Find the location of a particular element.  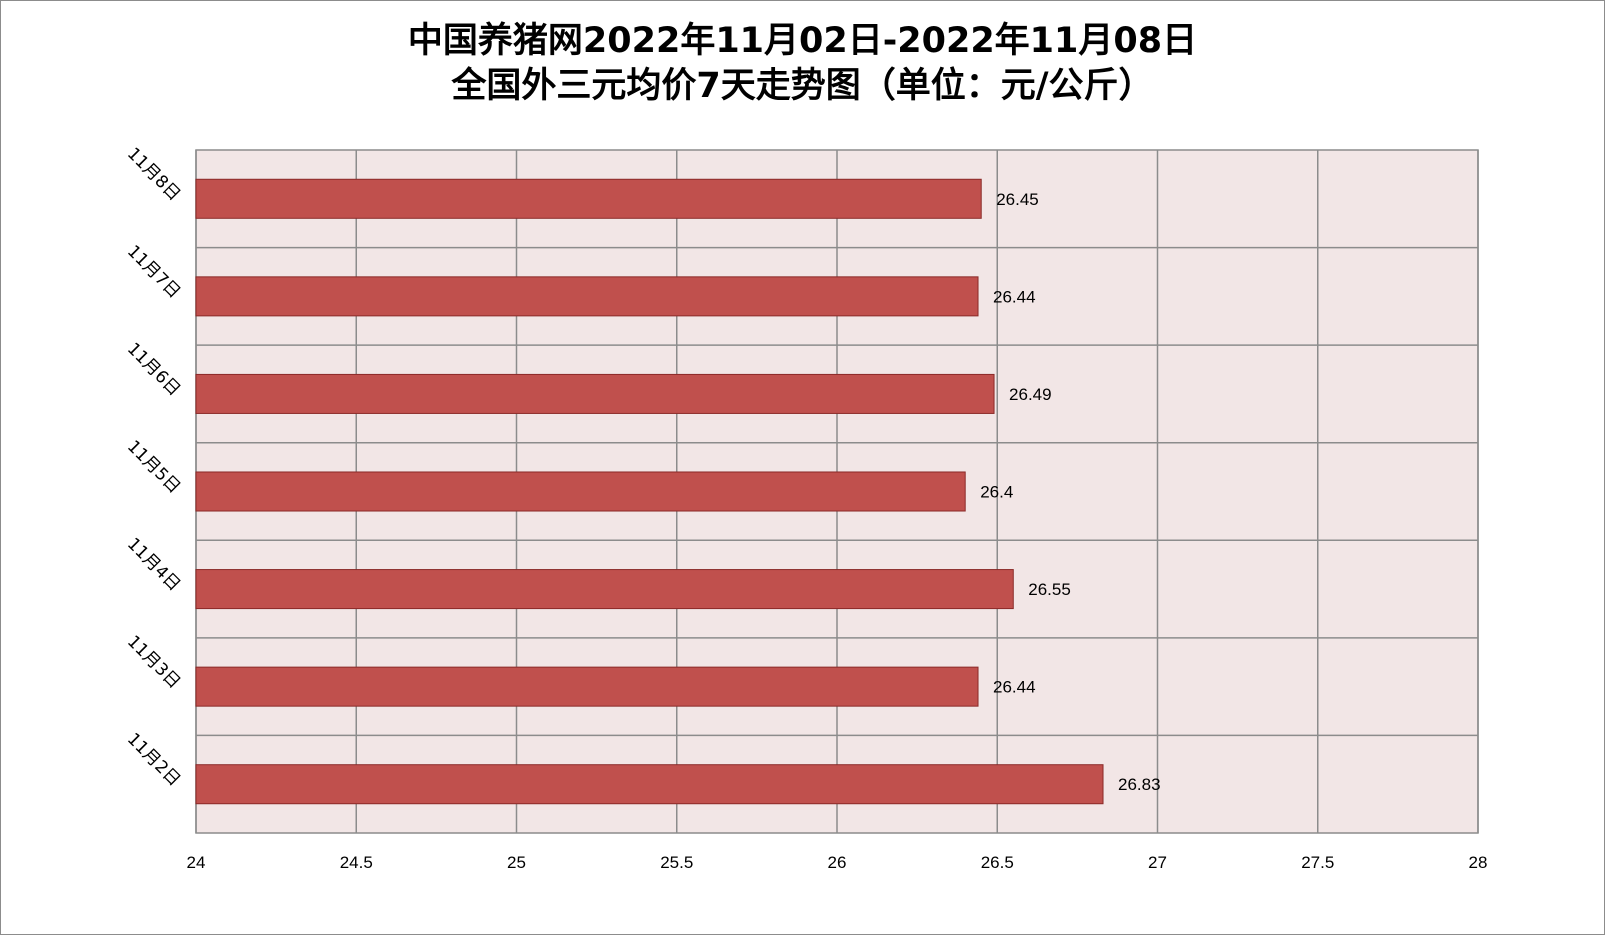

category-label: 11月5日 is located at coordinates (153, 467).